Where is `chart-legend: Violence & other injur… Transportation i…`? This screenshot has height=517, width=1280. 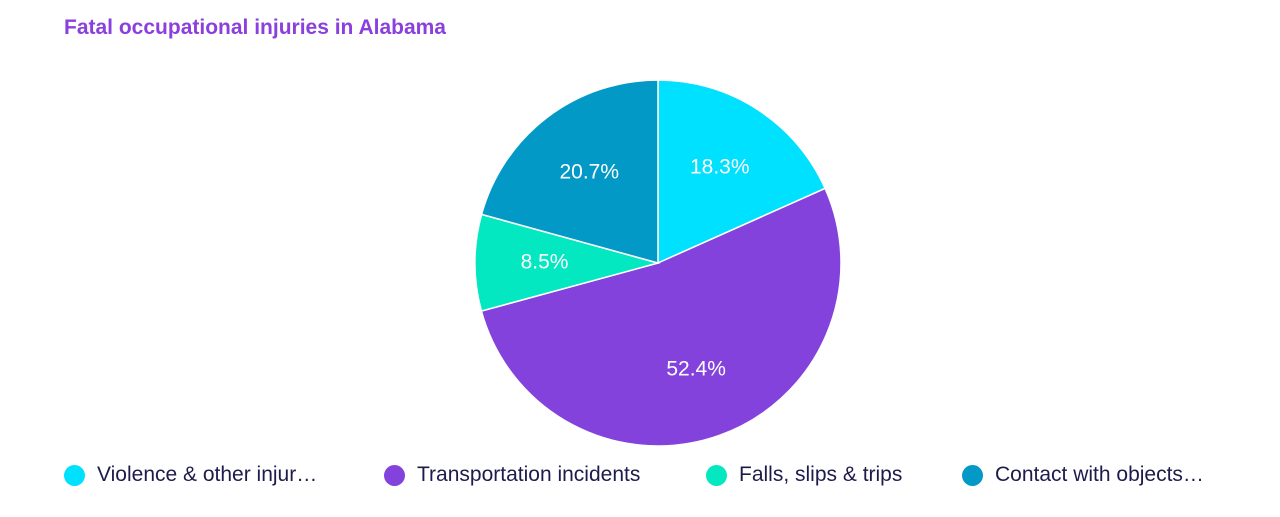 chart-legend: Violence & other injur… Transportation i… is located at coordinates (640, 475).